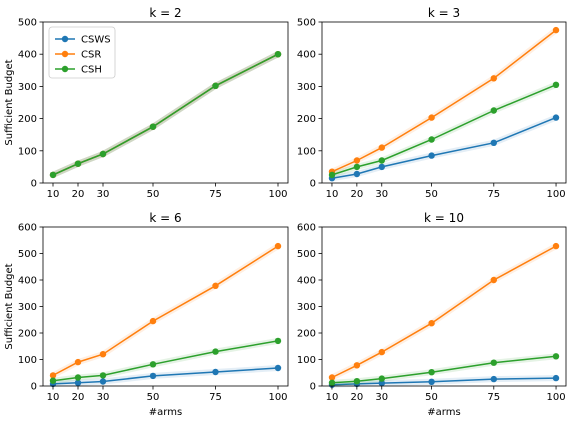  Describe the element at coordinates (165, 376) in the screenshot. I see `series-csws` at that location.